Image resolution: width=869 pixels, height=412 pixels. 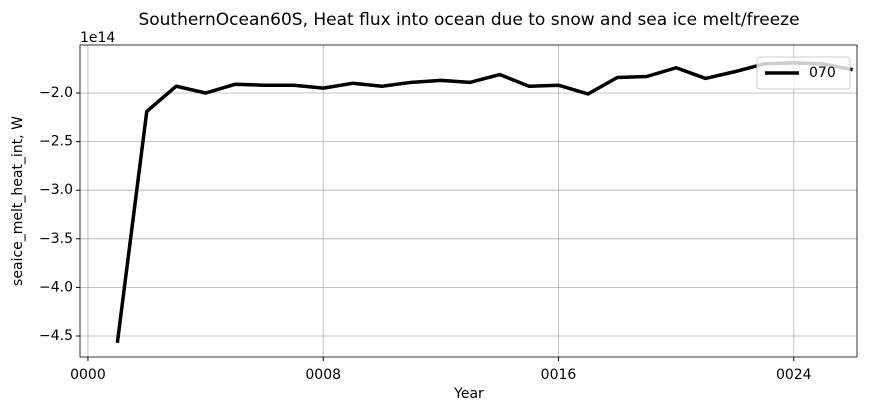 I want to click on y-tick-label: −4.0, so click(x=56, y=287).